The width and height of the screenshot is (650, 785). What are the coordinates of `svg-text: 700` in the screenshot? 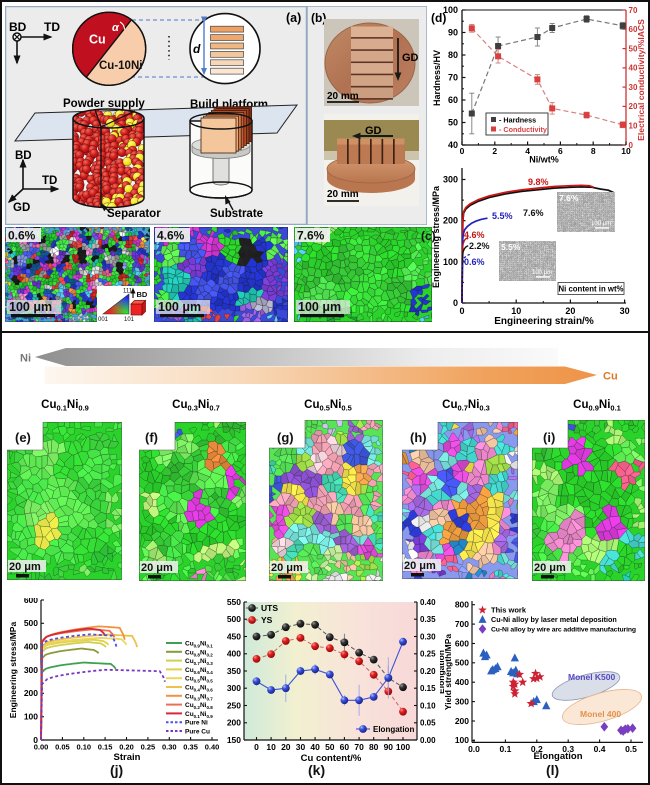 It's located at (462, 624).